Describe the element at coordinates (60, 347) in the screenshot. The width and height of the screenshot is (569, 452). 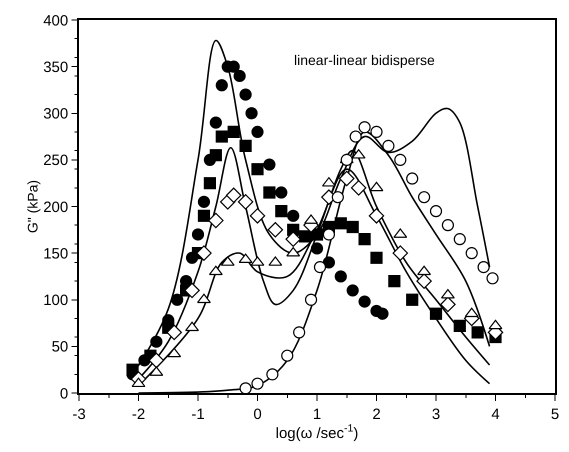
I see `y-tick-label: 50` at that location.